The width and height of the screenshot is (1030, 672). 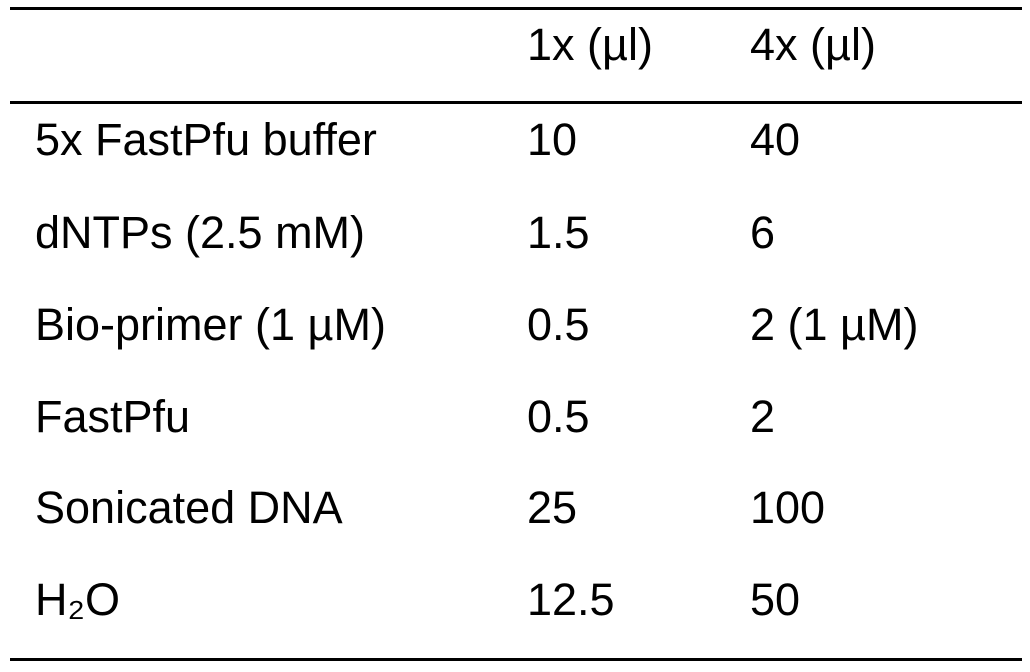 I want to click on table-cell: 10, so click(x=552, y=139).